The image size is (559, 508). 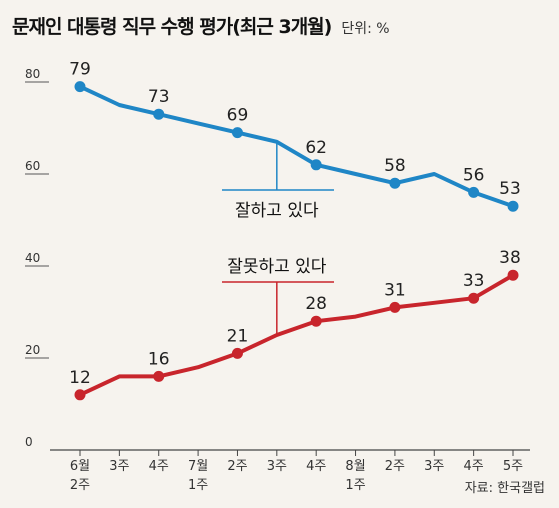 I want to click on y-tick-label: 60, so click(x=32, y=166).